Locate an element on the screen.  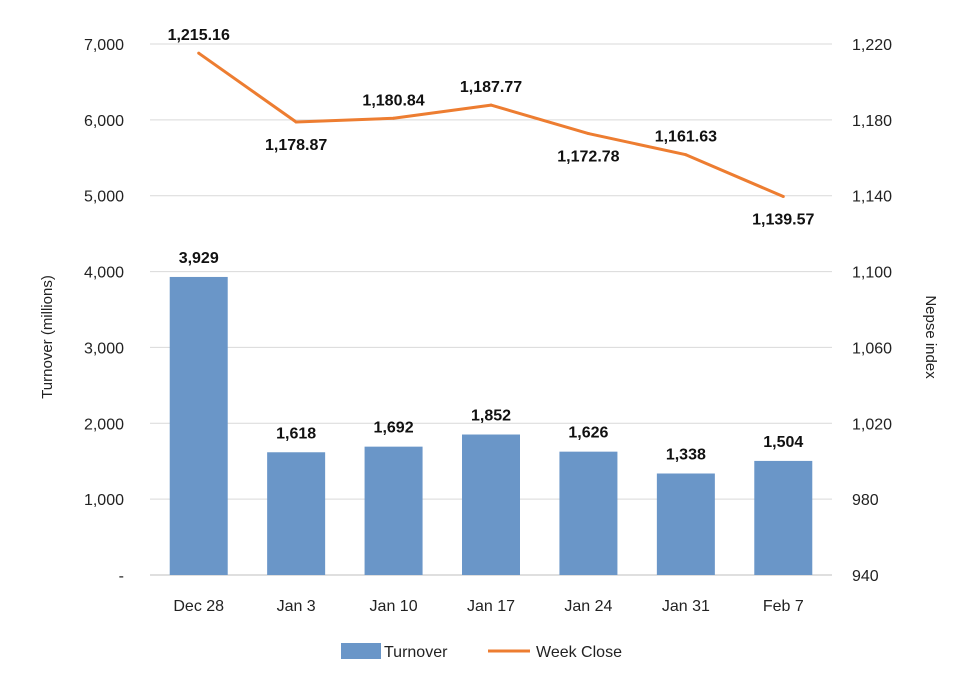
line-value-label: 1,161.63 is located at coordinates (686, 137).